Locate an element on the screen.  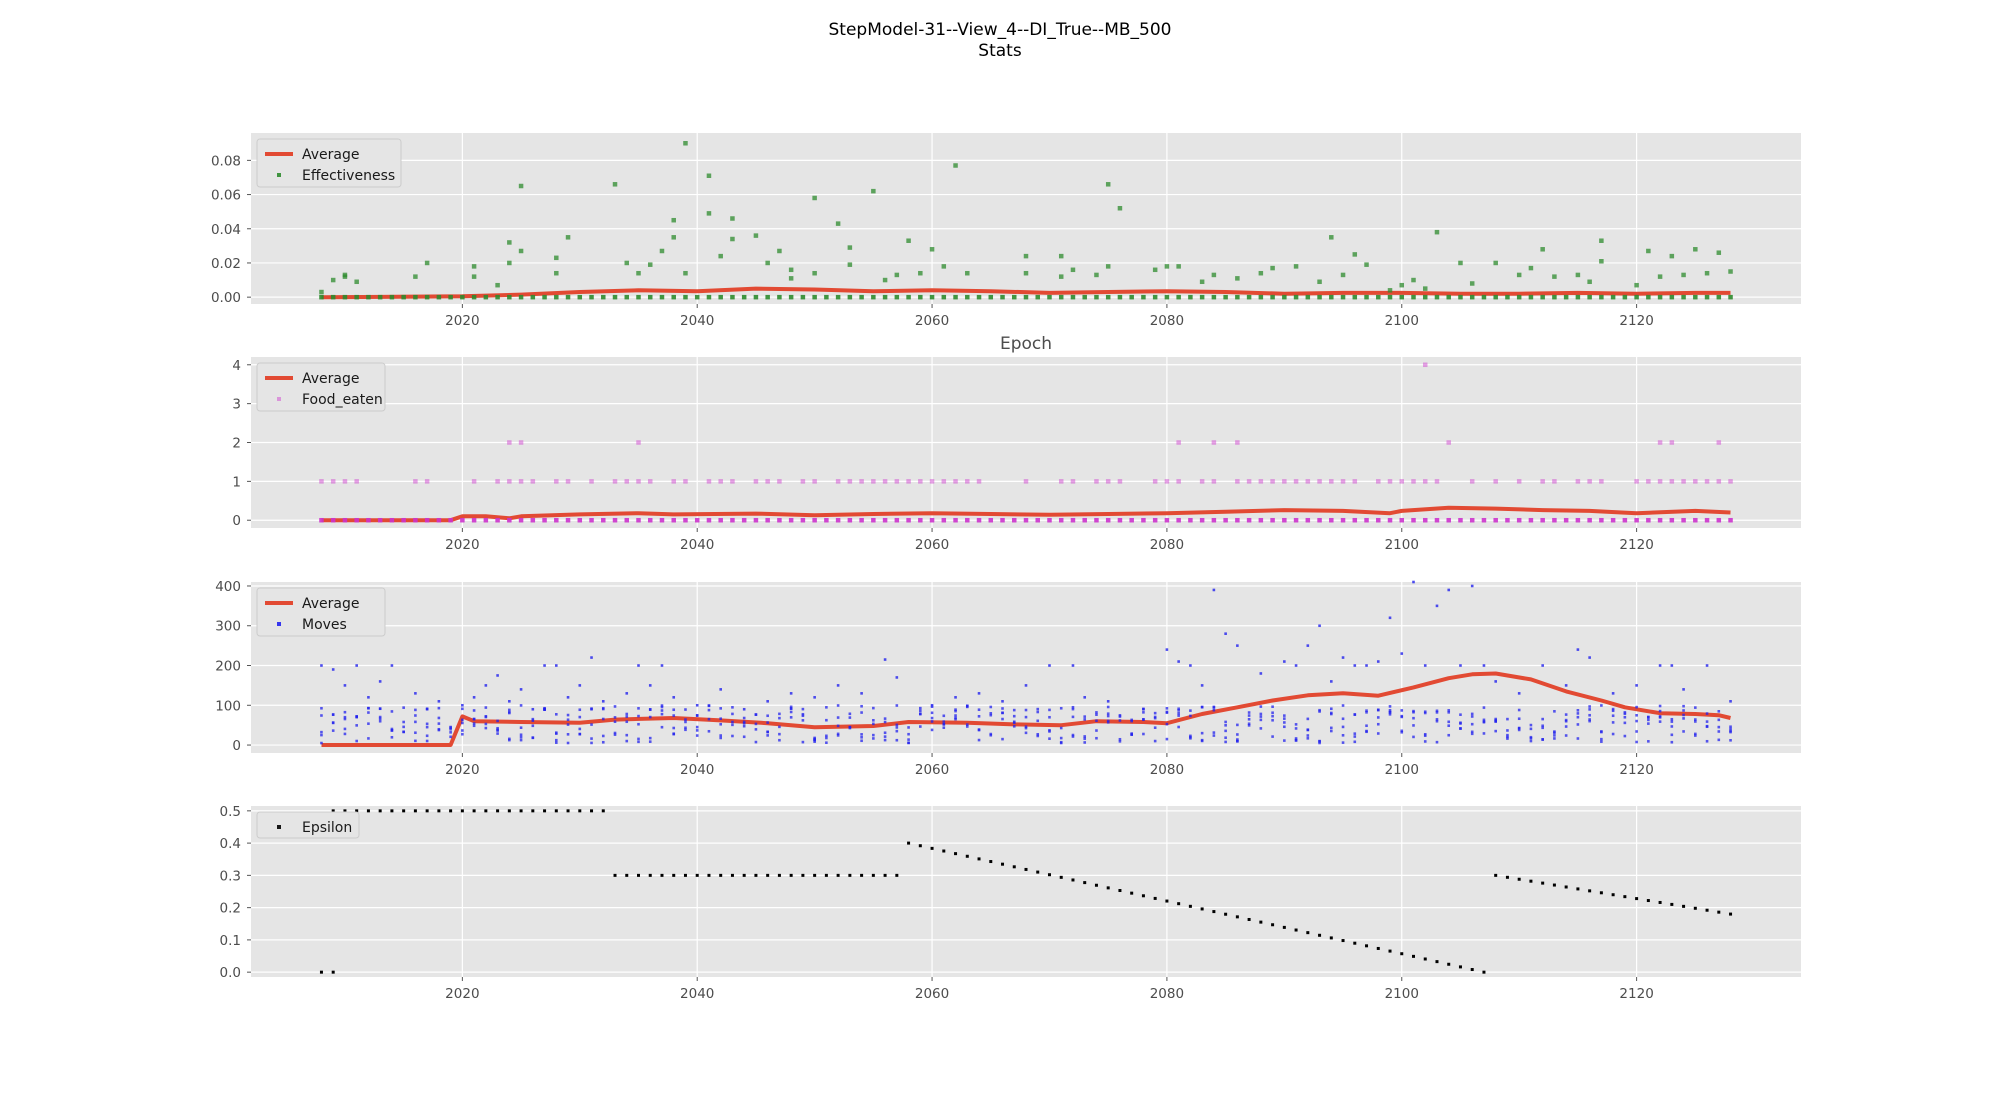
y-tick-label: 4 is located at coordinates (236, 366).